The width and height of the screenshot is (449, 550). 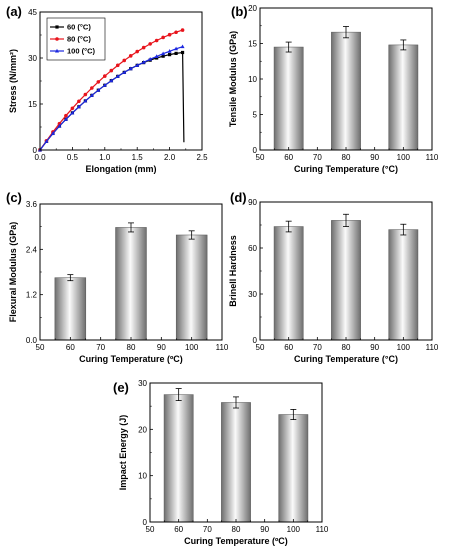 What do you see at coordinates (123, 453) in the screenshot?
I see `y-axis-title: Impact Energy (J)` at bounding box center [123, 453].